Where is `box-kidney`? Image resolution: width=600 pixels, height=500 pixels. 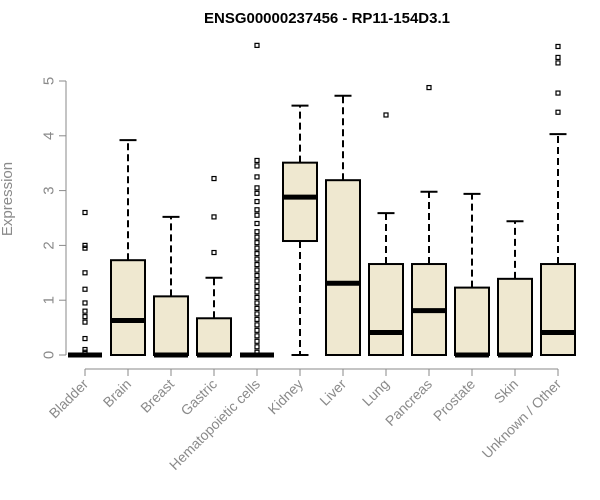
box-kidney is located at coordinates (300, 230).